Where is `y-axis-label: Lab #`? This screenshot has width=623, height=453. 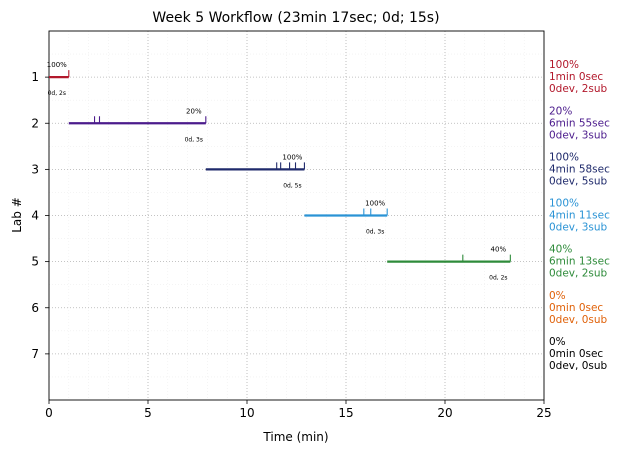 y-axis-label: Lab # is located at coordinates (17, 215).